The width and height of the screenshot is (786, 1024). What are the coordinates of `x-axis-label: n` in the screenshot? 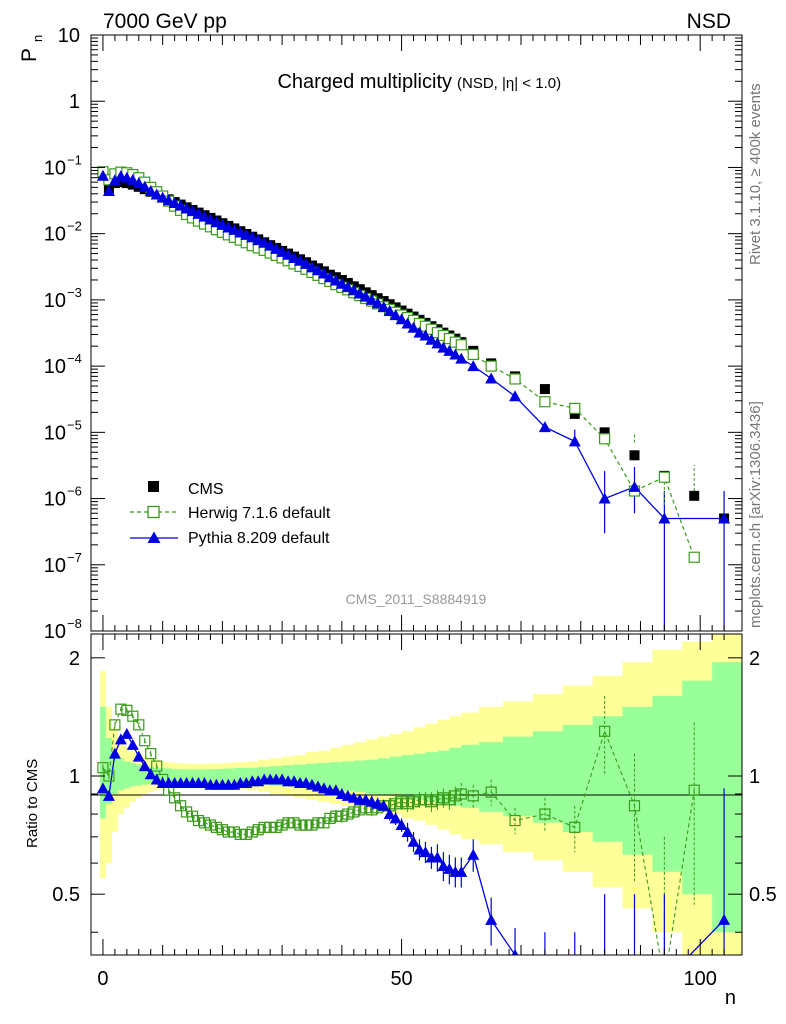 It's located at (730, 998).